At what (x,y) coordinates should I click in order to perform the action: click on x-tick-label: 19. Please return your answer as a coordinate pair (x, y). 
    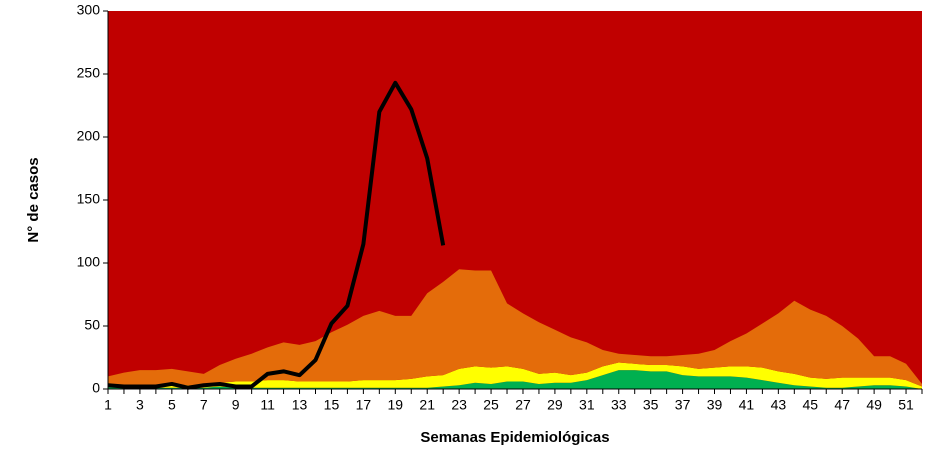
    Looking at the image, I should click on (396, 405).